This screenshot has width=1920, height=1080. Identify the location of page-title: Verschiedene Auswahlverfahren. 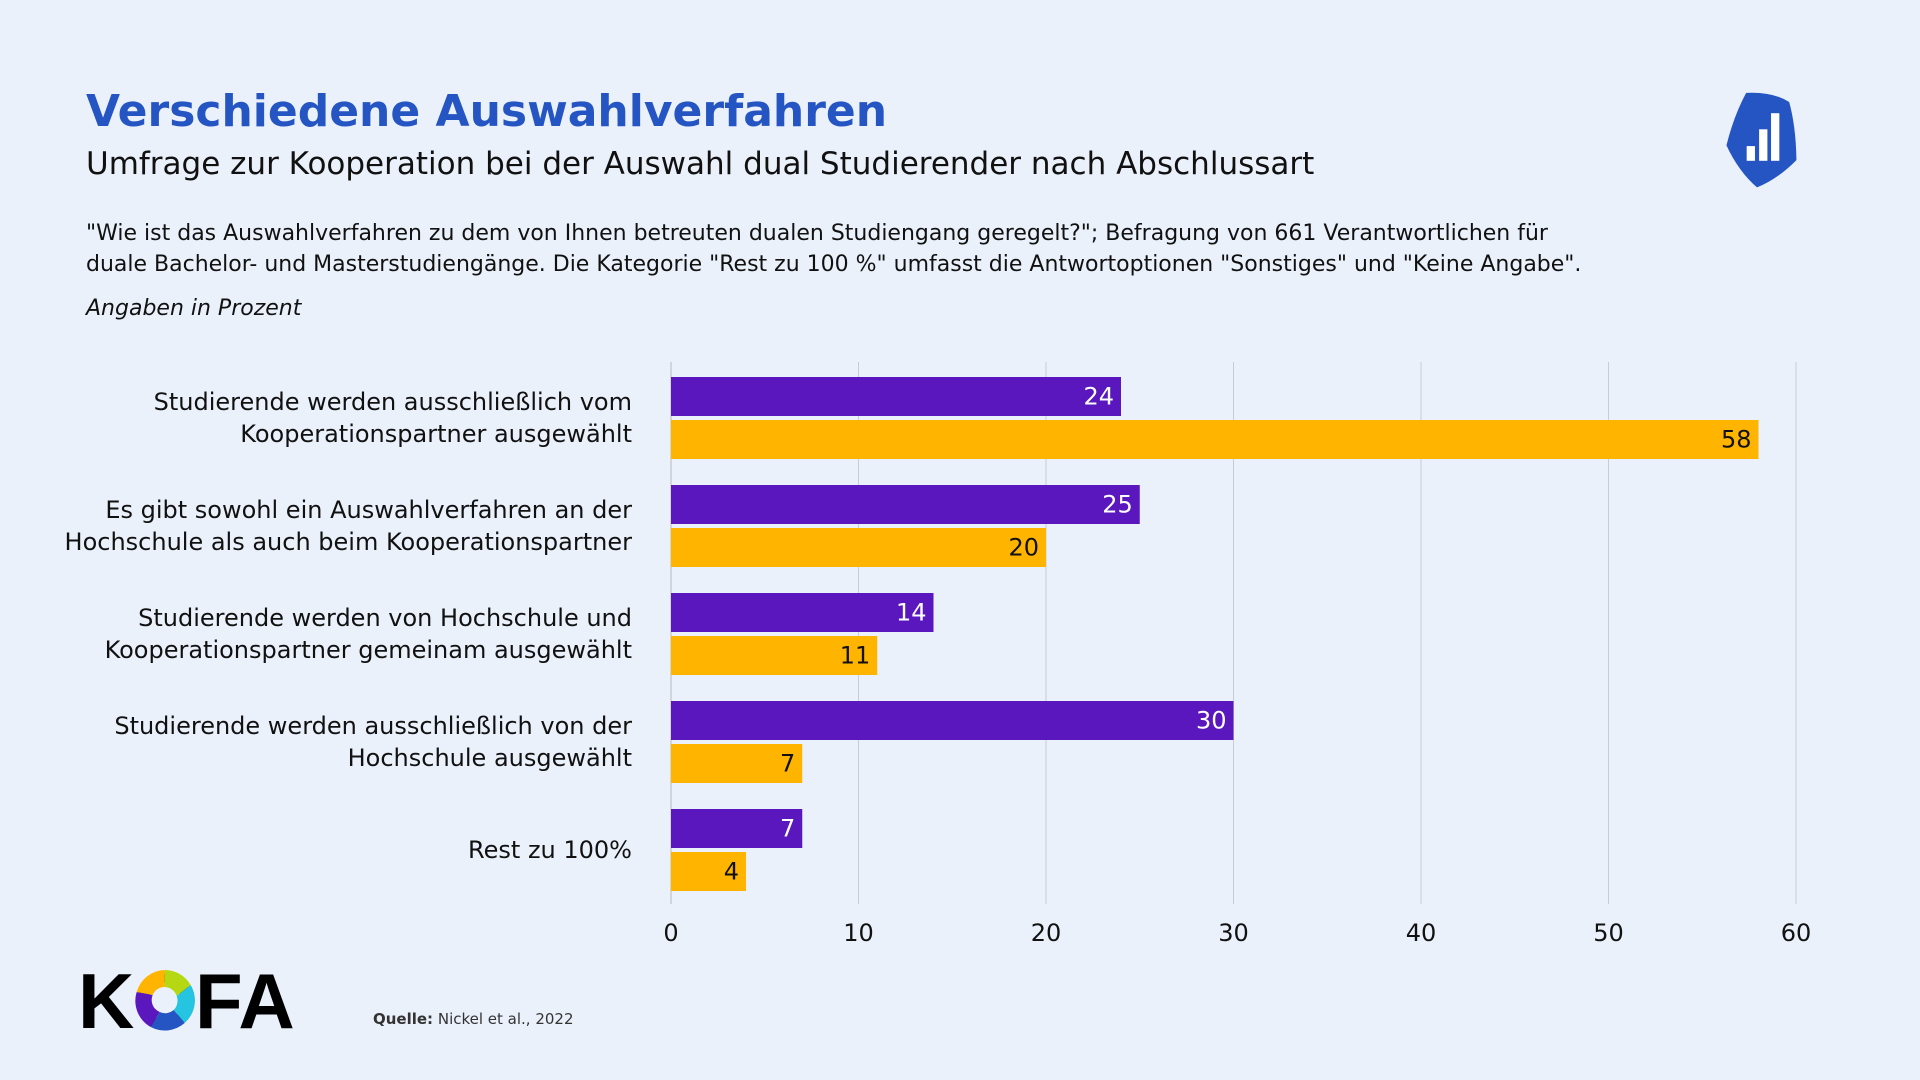
(487, 111).